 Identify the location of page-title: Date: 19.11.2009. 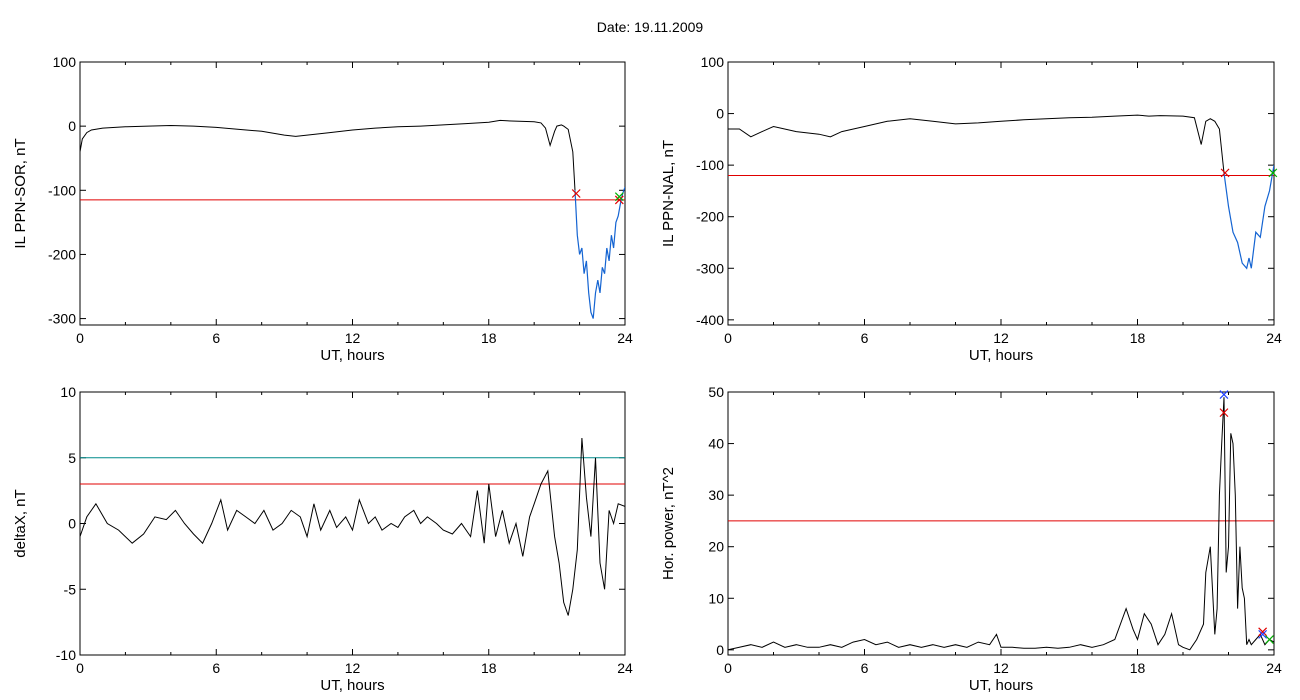
(650, 27).